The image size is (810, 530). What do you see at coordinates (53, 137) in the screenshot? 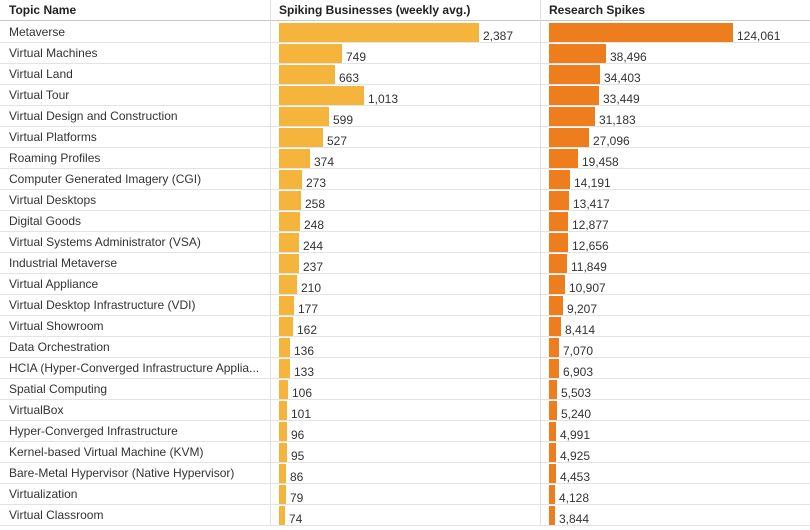
I see `topic-name: Virtual Platforms` at bounding box center [53, 137].